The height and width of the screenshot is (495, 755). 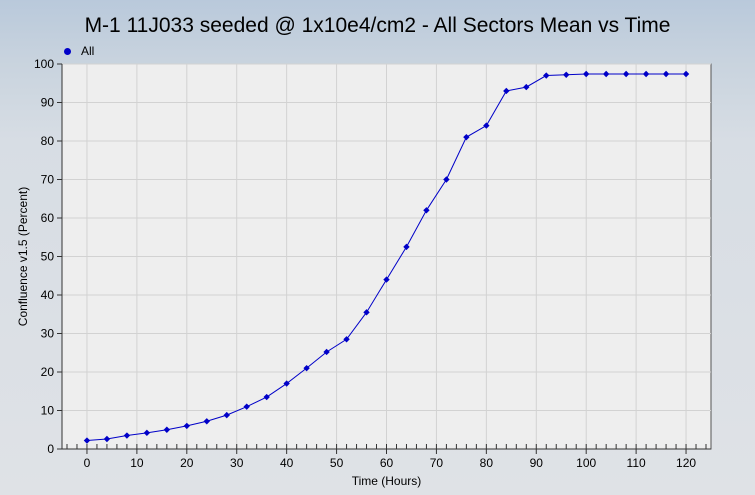 I want to click on y-tick-label: 50, so click(x=48, y=257).